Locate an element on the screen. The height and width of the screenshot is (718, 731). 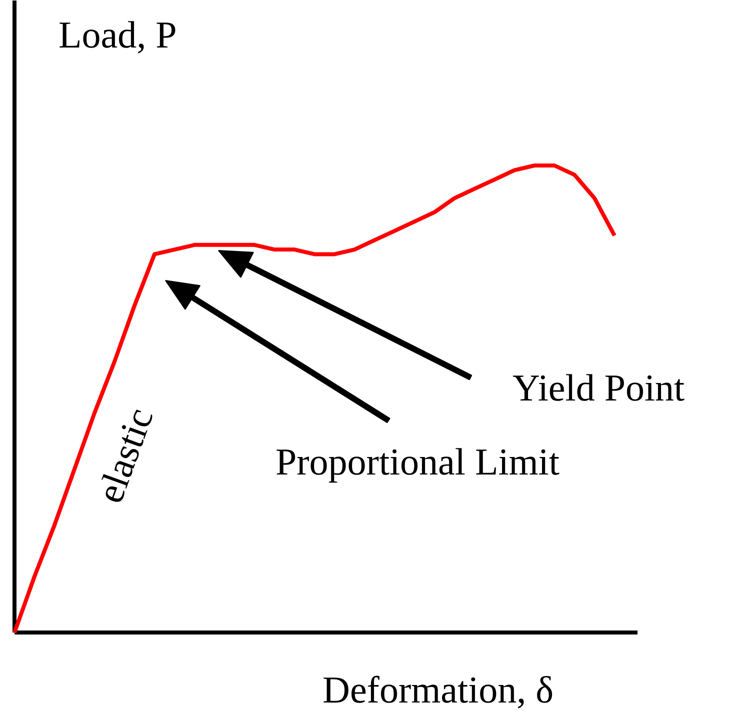
annotation: Proportional Limit is located at coordinates (418, 463).